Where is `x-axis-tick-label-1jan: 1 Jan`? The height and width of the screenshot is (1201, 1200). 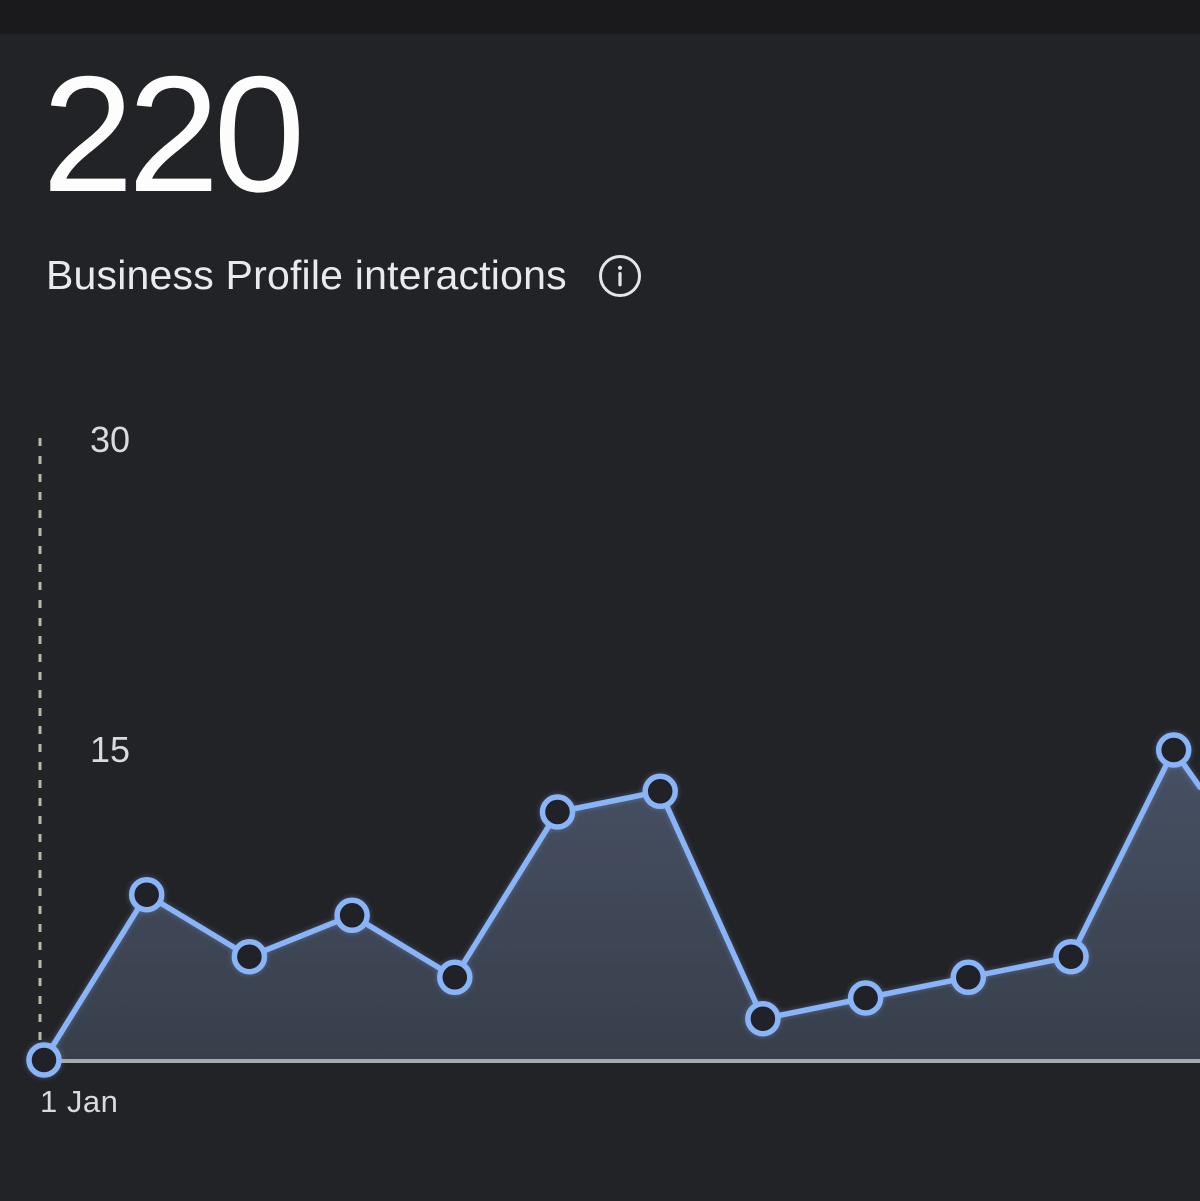
x-axis-tick-label-1jan: 1 Jan is located at coordinates (79, 1101).